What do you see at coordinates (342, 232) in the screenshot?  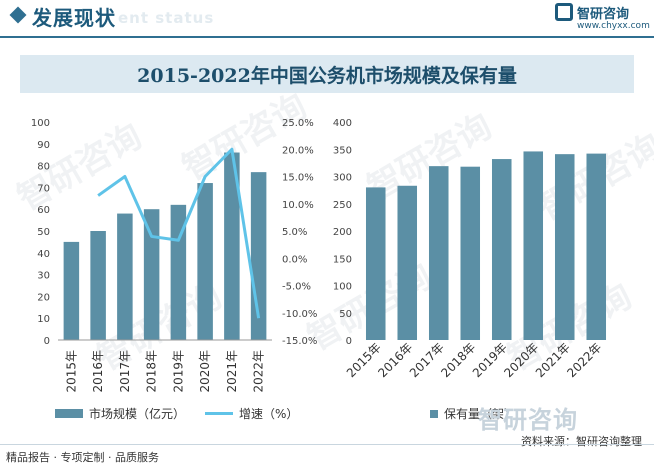 I see `y-tick-label: 200` at bounding box center [342, 232].